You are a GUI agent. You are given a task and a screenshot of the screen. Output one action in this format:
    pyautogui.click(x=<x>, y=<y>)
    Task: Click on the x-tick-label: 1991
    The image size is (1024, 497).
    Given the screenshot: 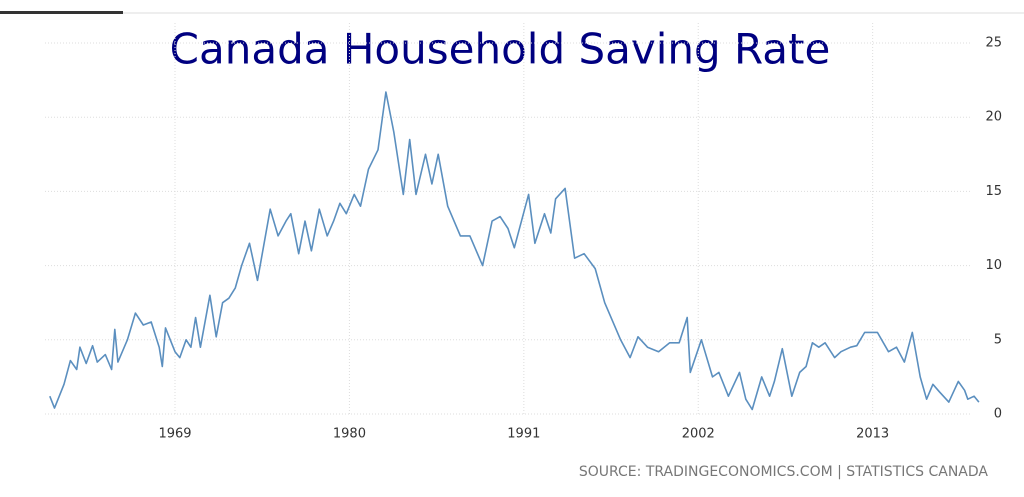 What is the action you would take?
    pyautogui.click(x=523, y=434)
    